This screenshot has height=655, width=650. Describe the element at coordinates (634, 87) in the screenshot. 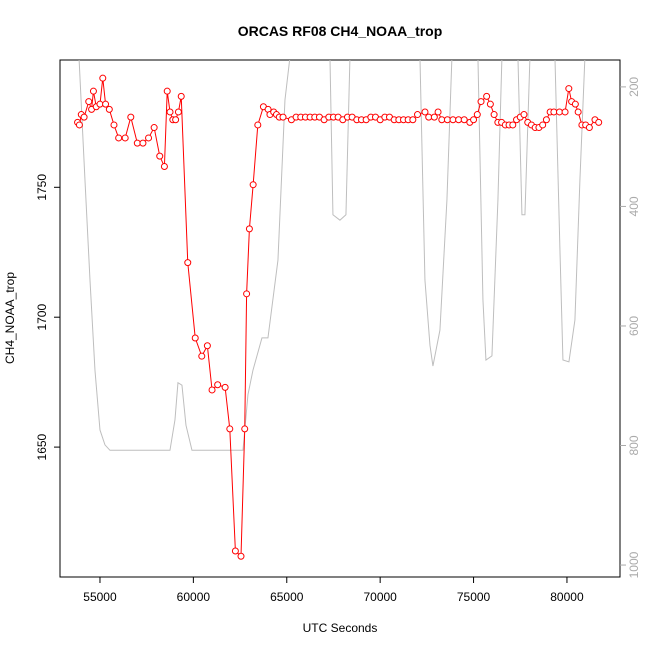

I see `y2-tick-label: 200` at that location.